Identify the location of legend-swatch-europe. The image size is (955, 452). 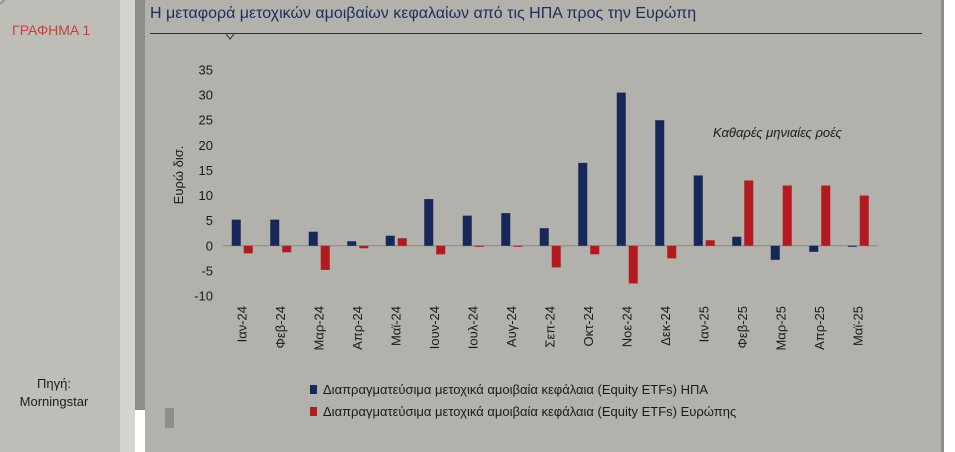
(313, 411).